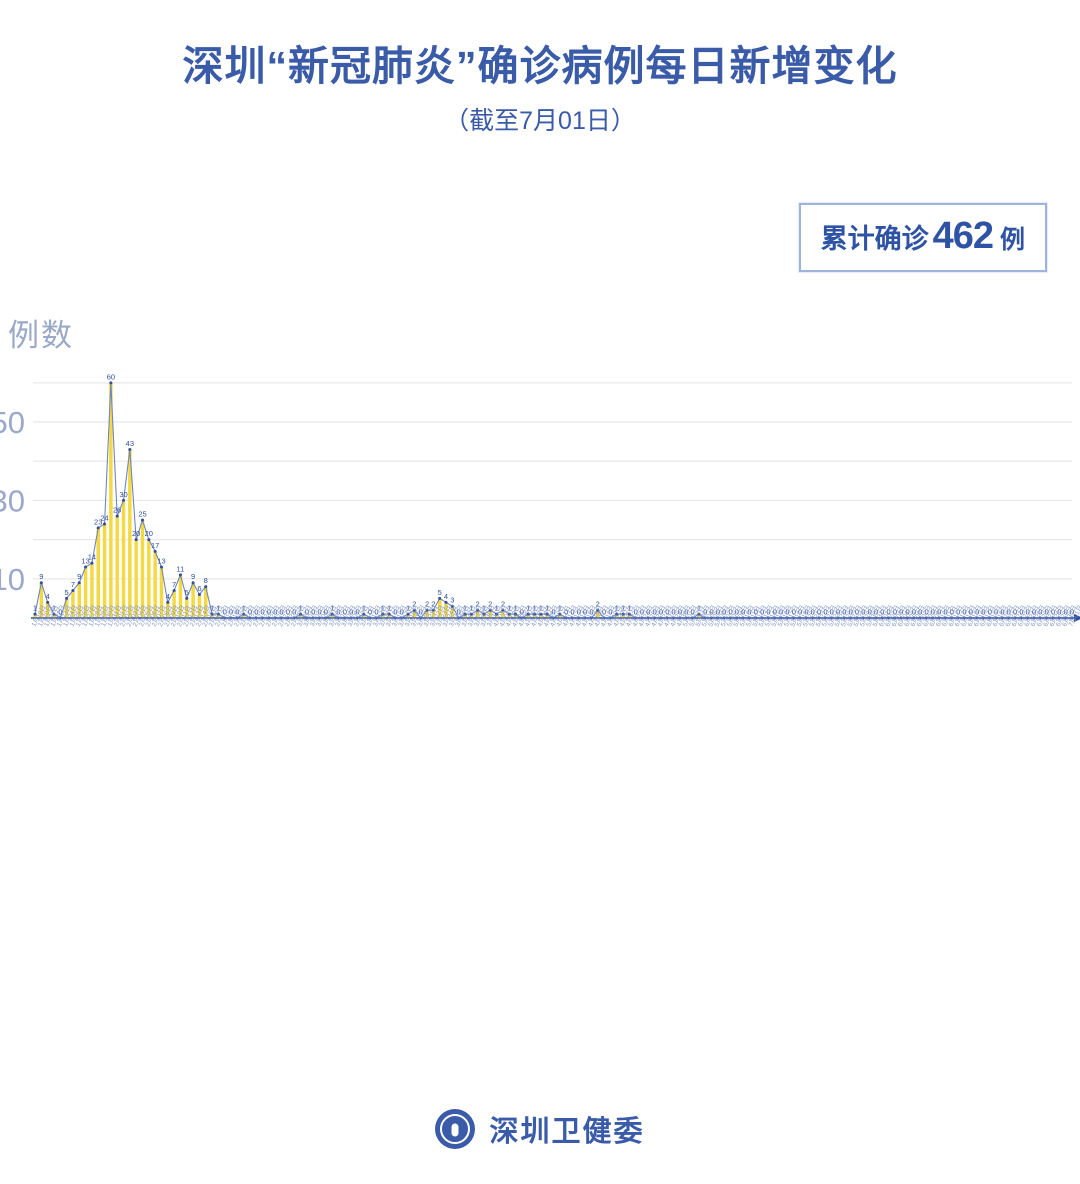 The height and width of the screenshot is (1184, 1080). I want to click on y-tick-label-50: 50, so click(12, 422).